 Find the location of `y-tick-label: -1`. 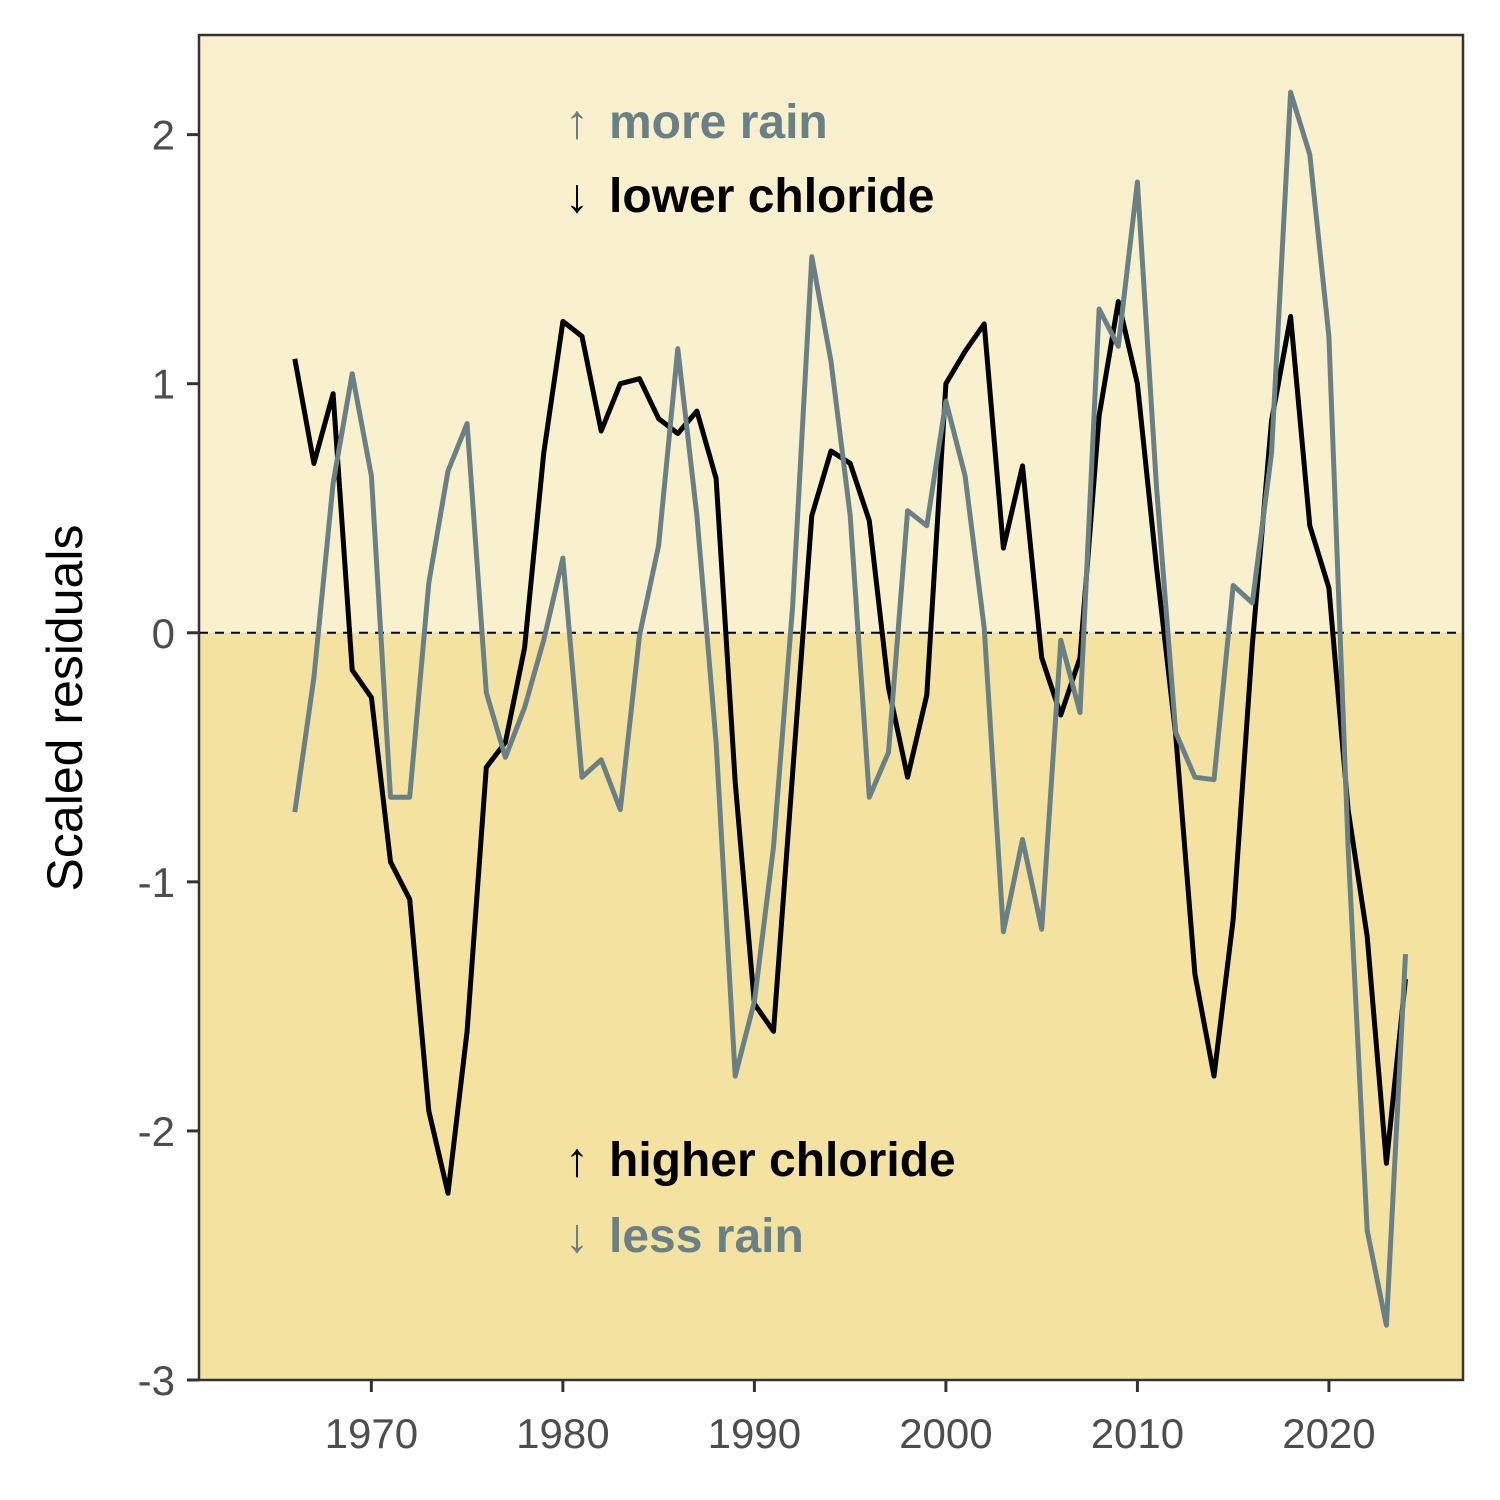

y-tick-label: -1 is located at coordinates (156, 882).